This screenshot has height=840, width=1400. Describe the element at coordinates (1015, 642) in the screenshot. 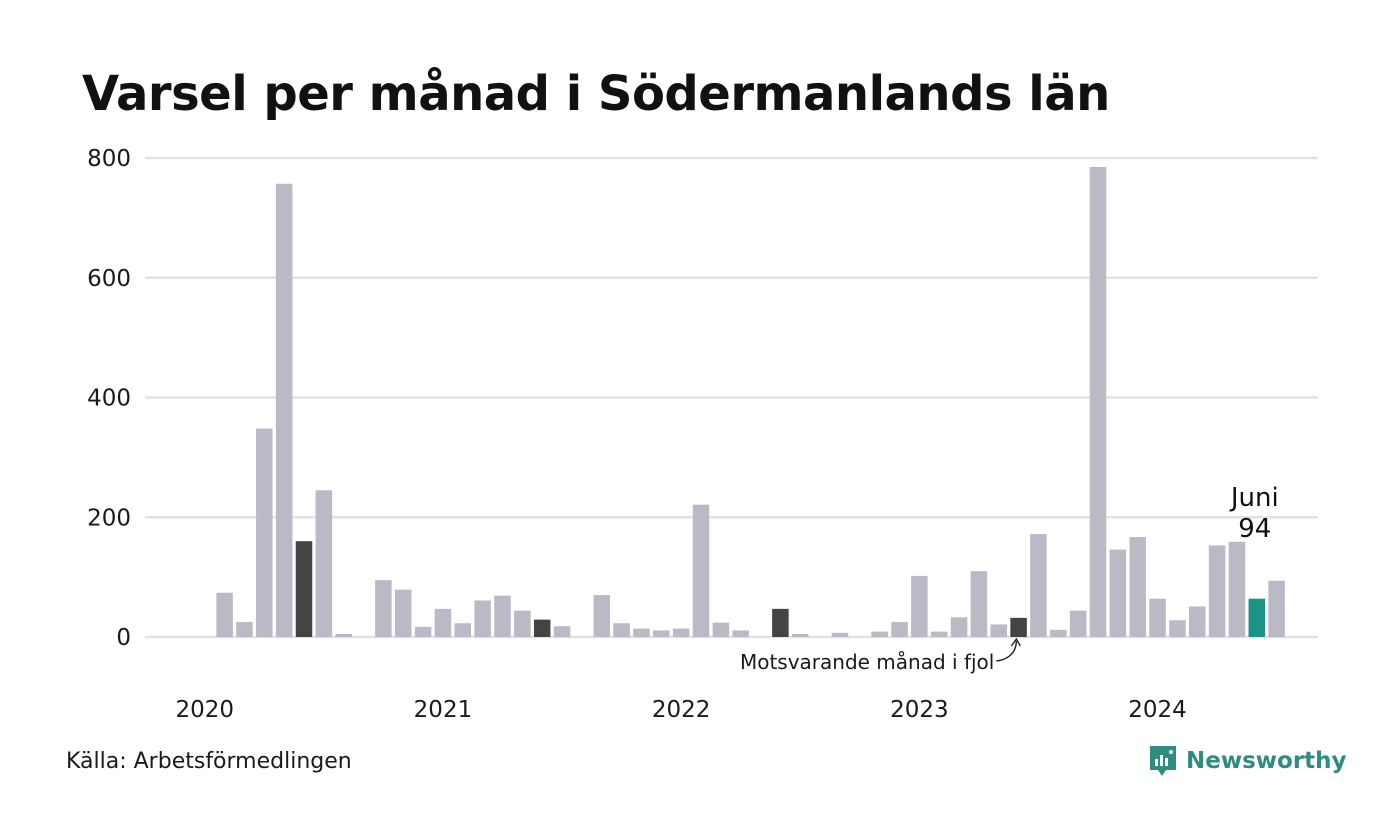

I see `annotation-arrowhead` at that location.